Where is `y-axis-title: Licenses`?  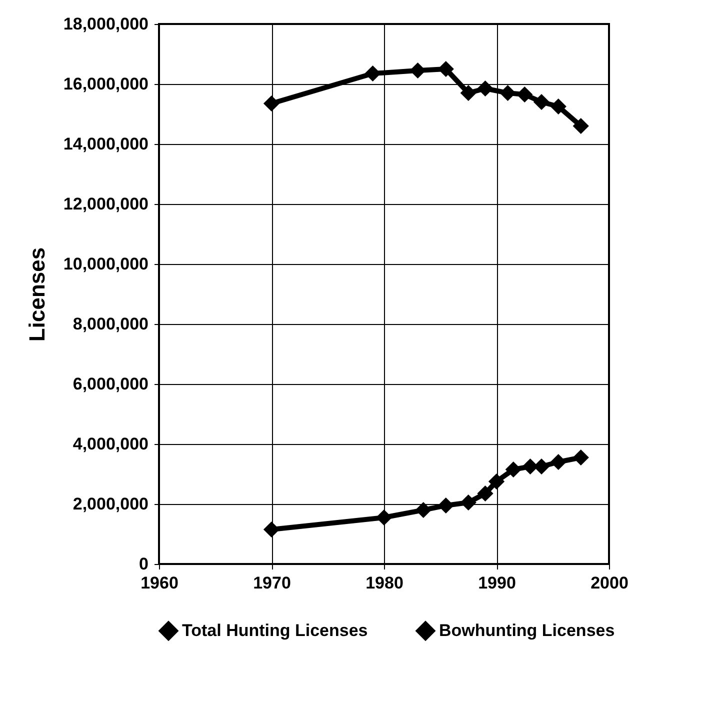
y-axis-title: Licenses is located at coordinates (37, 294).